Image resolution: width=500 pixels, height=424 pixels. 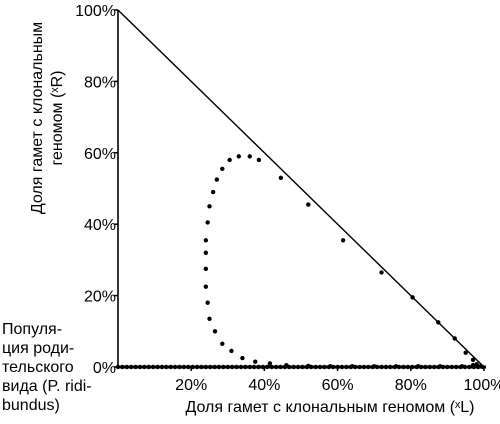 What do you see at coordinates (100, 225) in the screenshot?
I see `y-tick-label: 40%` at bounding box center [100, 225].